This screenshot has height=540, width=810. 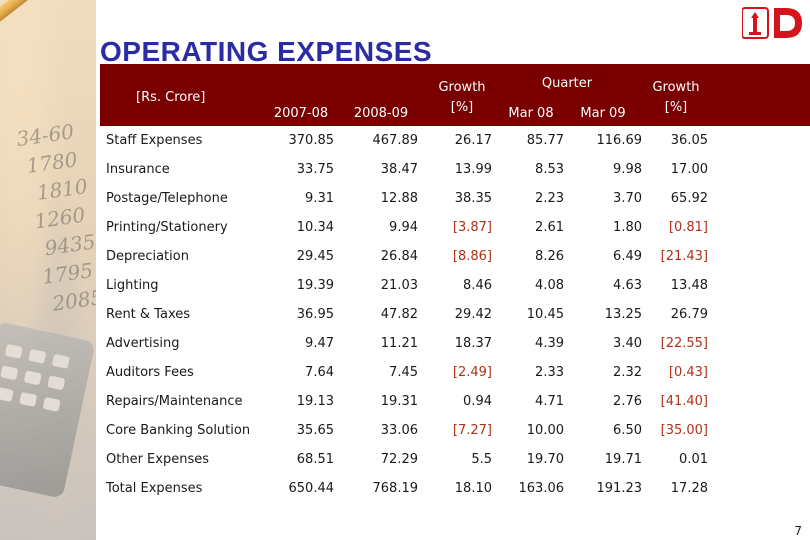 I want to click on cell-q1: 19.70, so click(x=545, y=459).